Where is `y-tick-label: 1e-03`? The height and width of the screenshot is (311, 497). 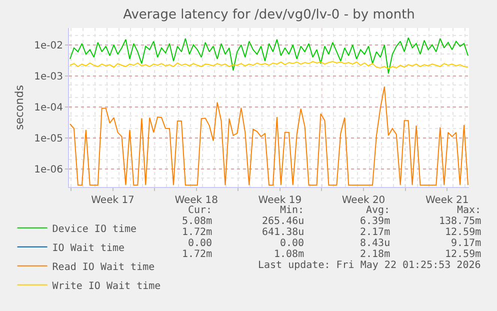 y-tick-label: 1e-03 is located at coordinates (48, 76).